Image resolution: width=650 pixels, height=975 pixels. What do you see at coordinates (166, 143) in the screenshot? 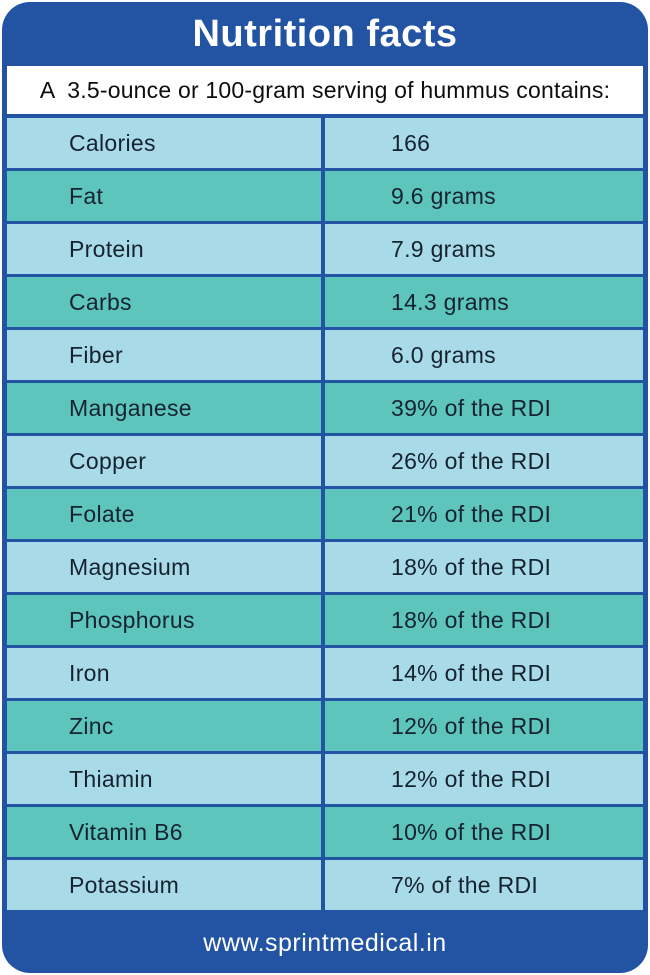
I see `nutrient-label: Calories` at bounding box center [166, 143].